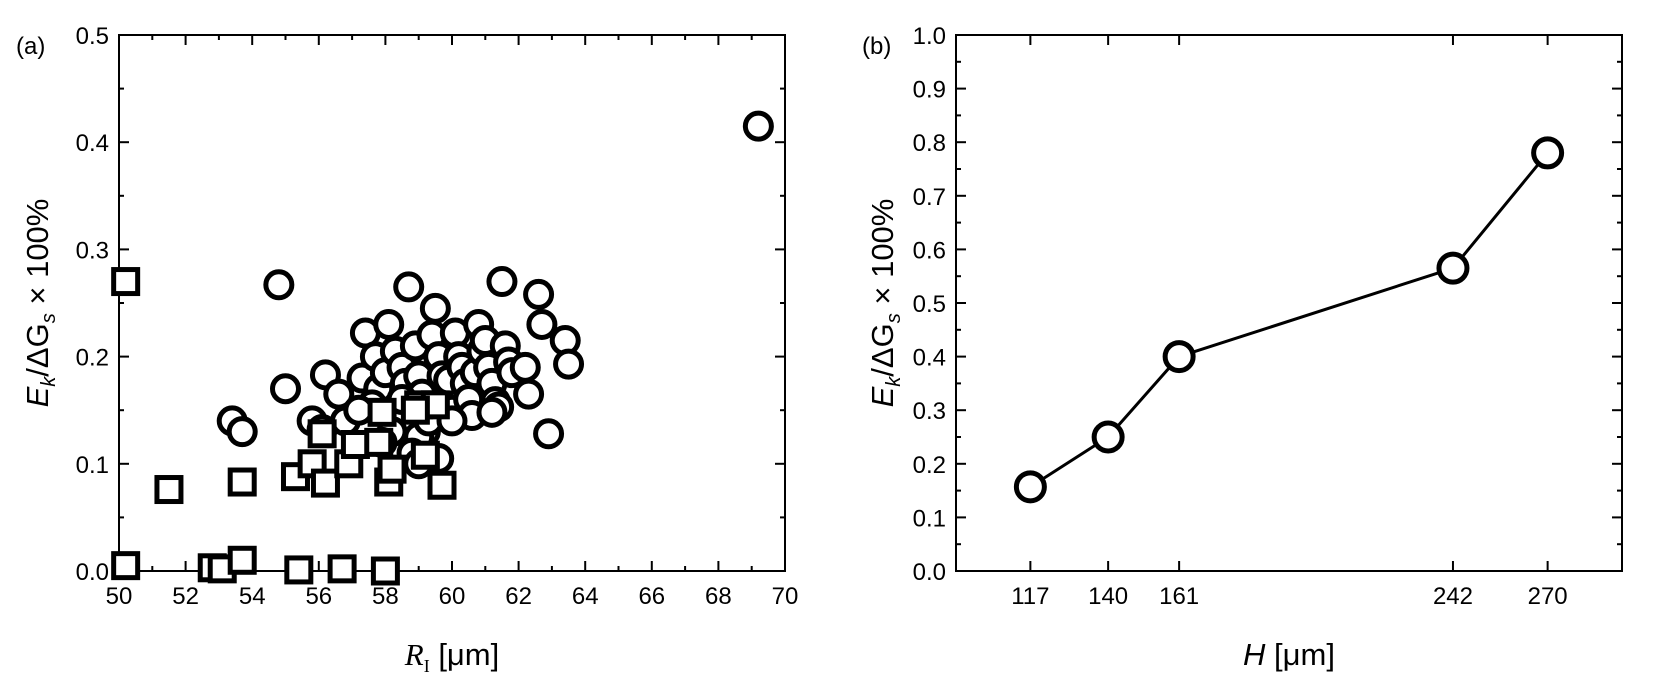  I want to click on panel-a-x-tick-label: 54, so click(252, 596).